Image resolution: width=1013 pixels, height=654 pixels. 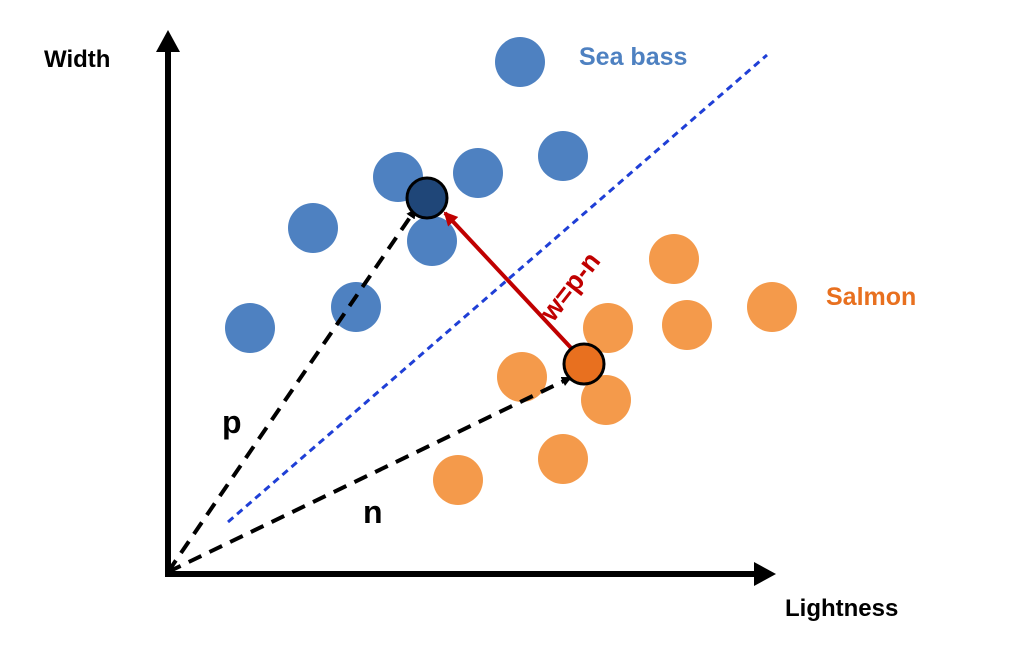 I want to click on vector-p, so click(x=291, y=391).